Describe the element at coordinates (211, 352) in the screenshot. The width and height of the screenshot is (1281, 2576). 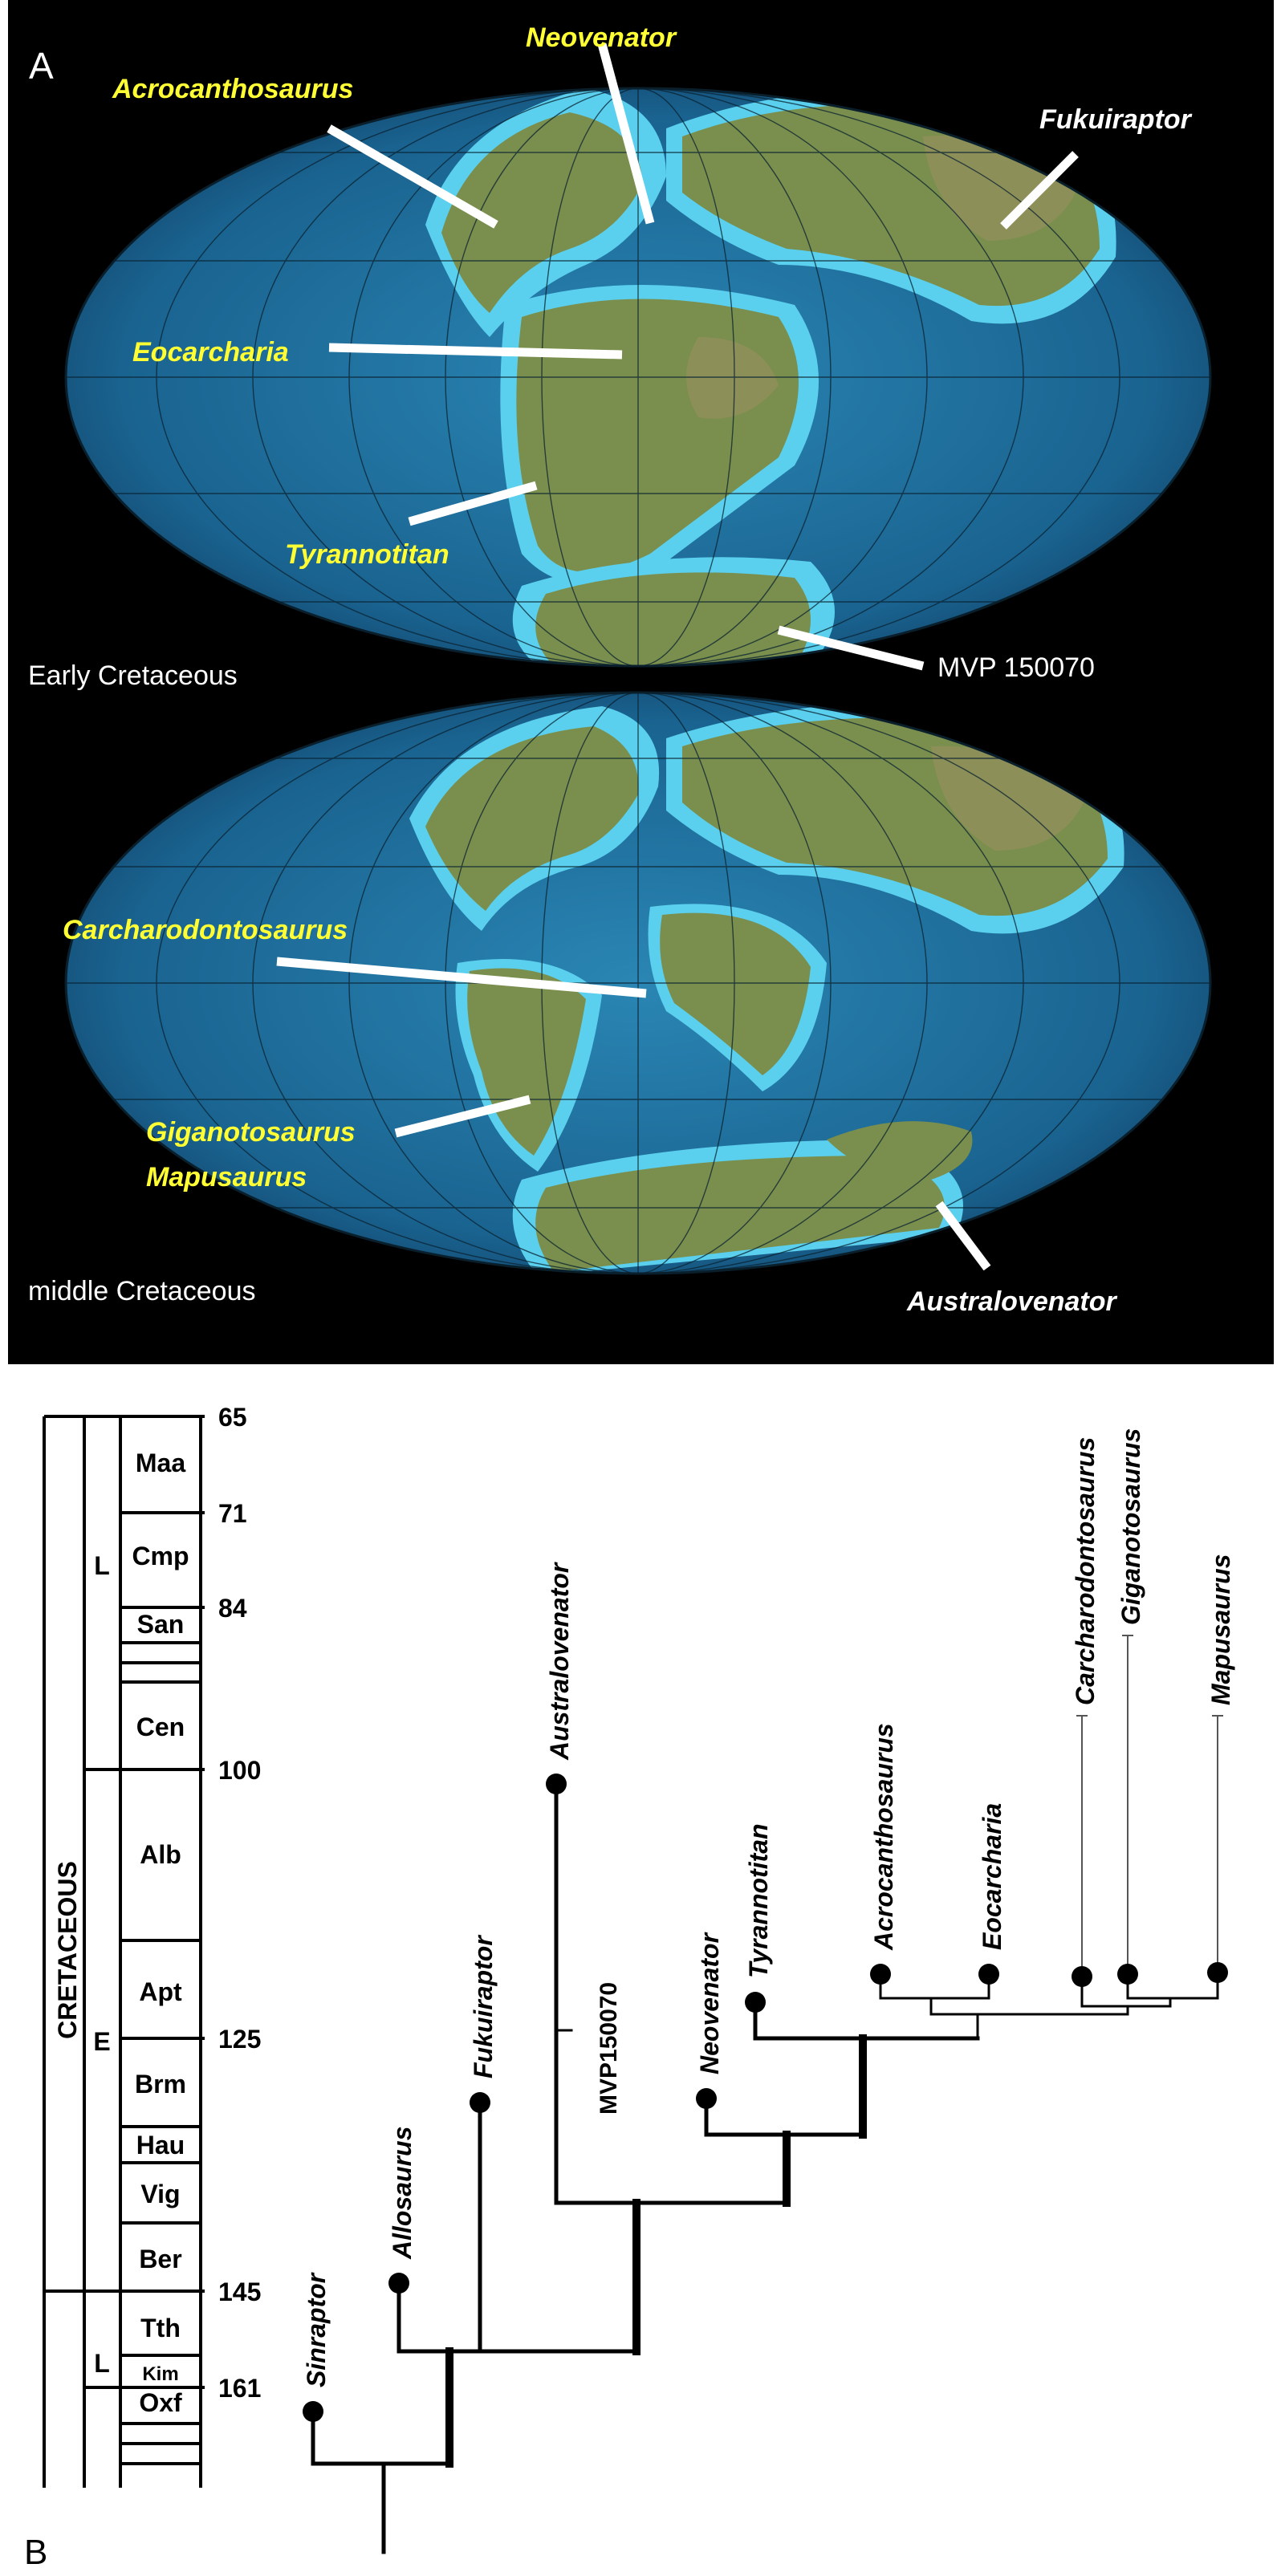
I see `label-eocarcharia: Eocarcharia` at that location.